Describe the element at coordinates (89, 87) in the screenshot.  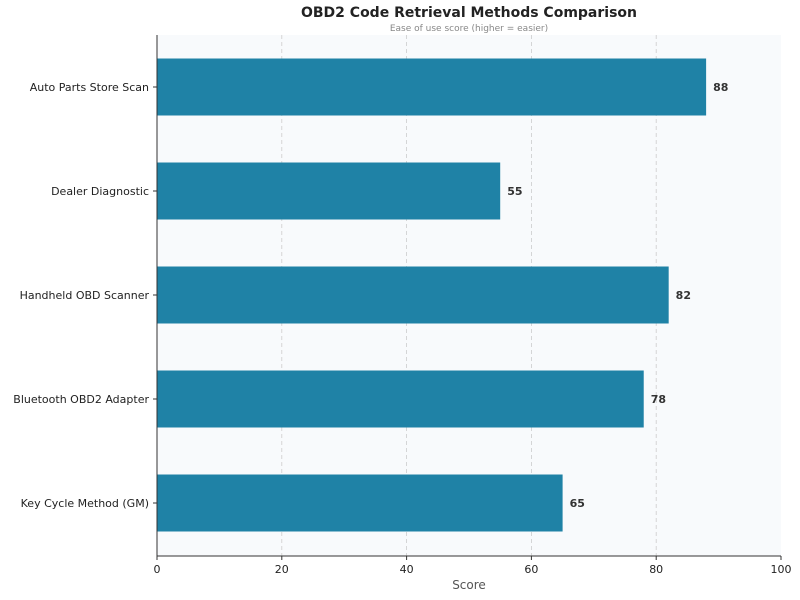
I see `y-tick-label: Auto Parts Store Scan` at that location.